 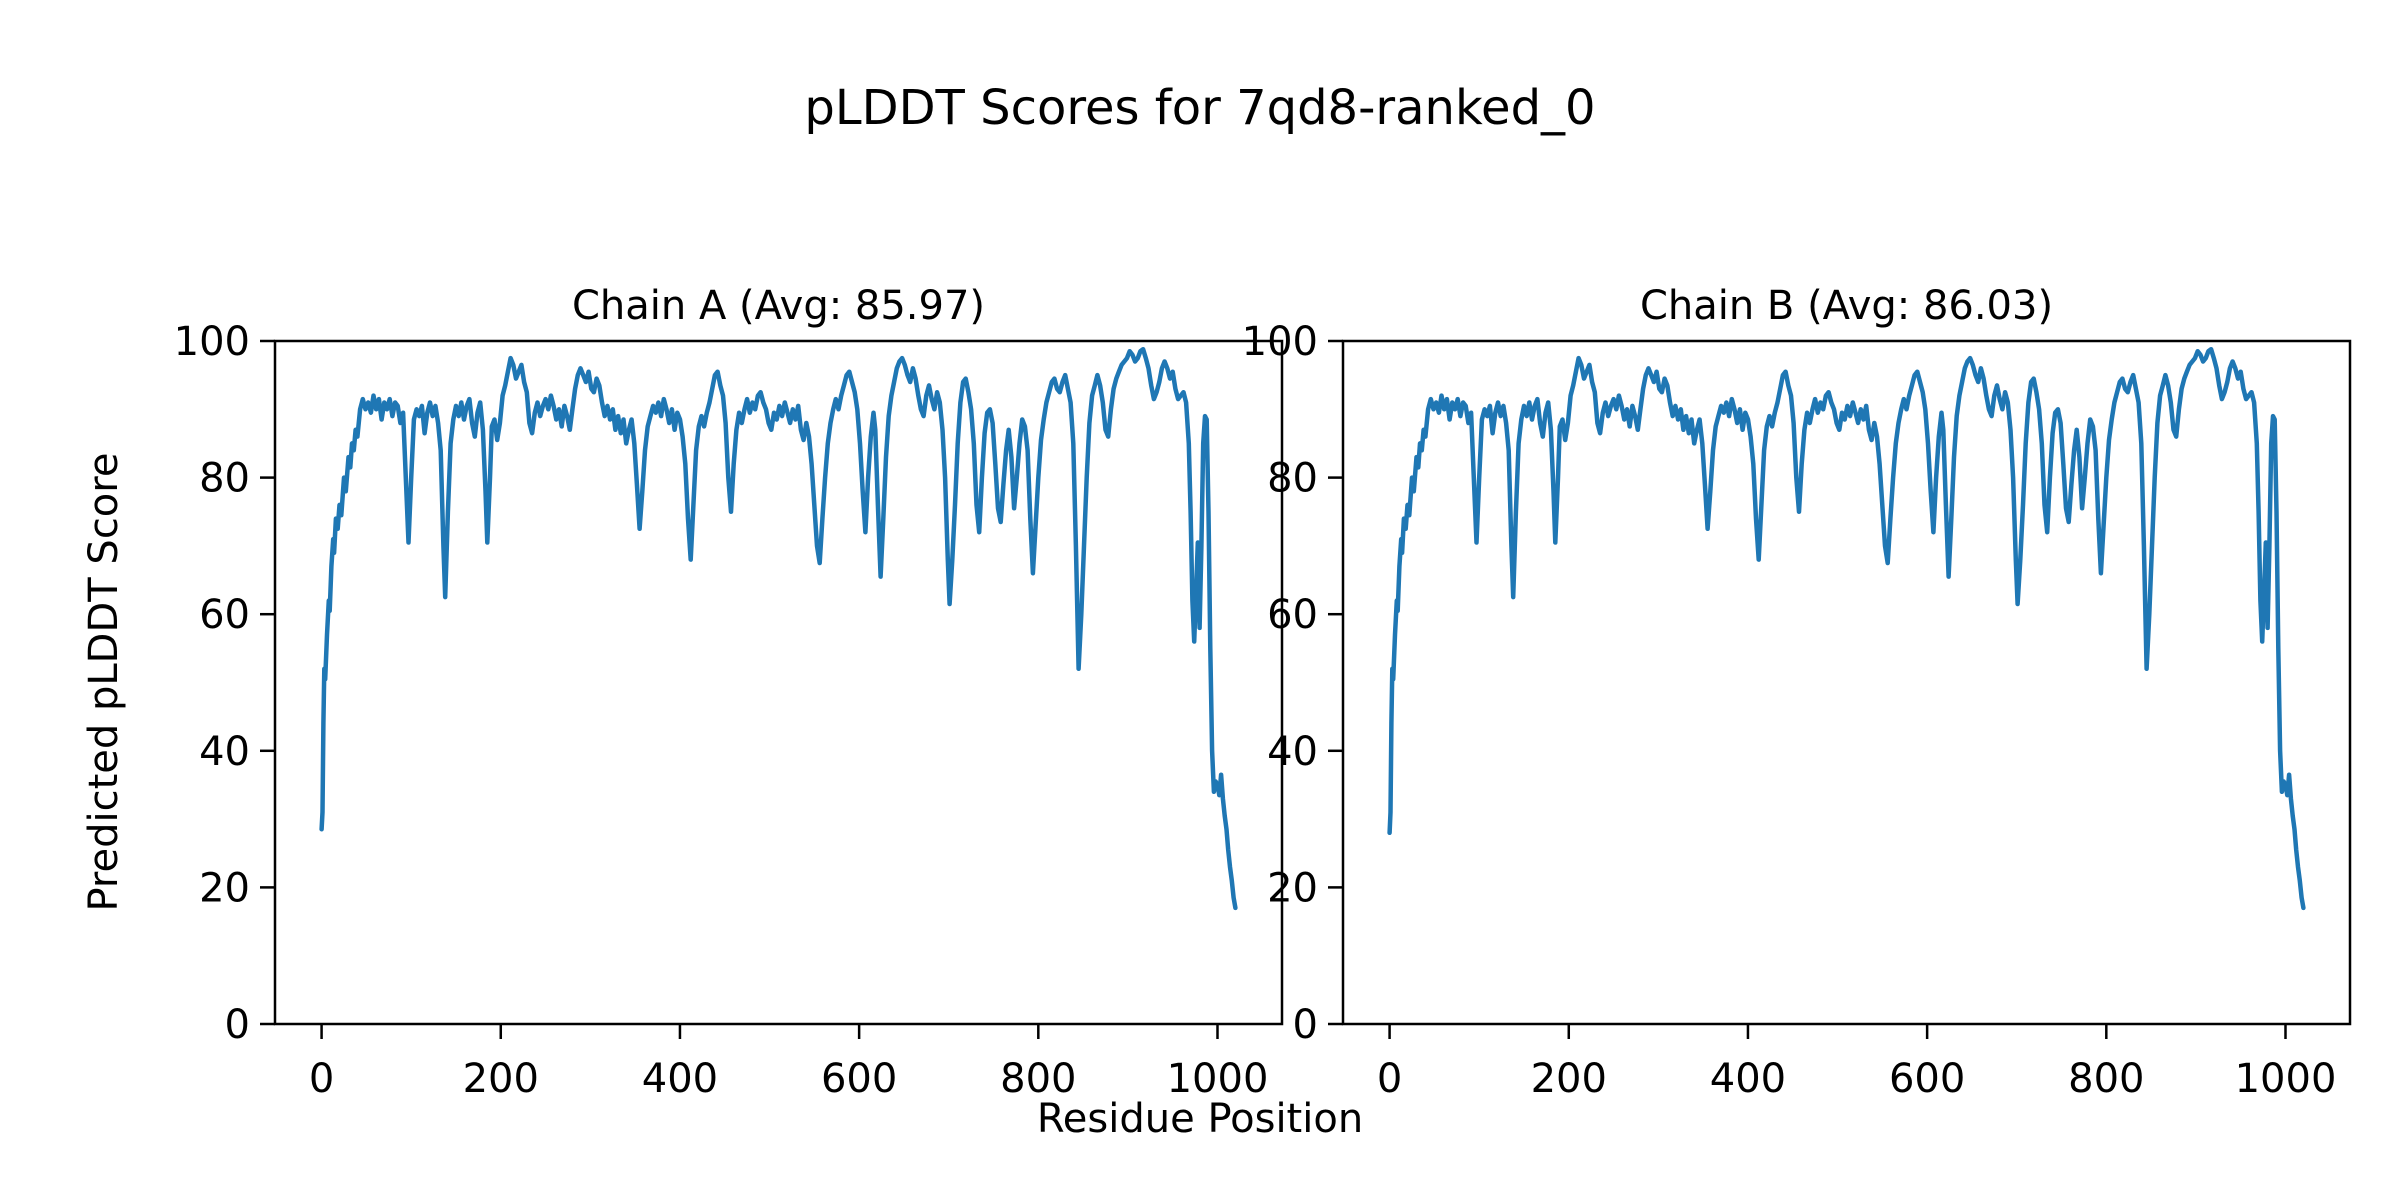 I want to click on x-axis-label: Residue Position, so click(x=1200, y=1119).